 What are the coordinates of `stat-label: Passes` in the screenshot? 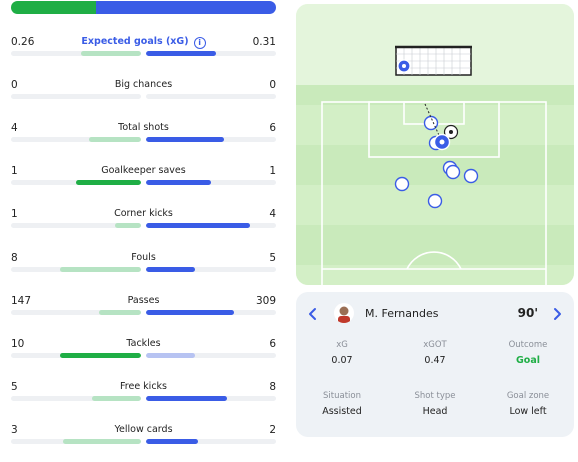 It's located at (143, 300).